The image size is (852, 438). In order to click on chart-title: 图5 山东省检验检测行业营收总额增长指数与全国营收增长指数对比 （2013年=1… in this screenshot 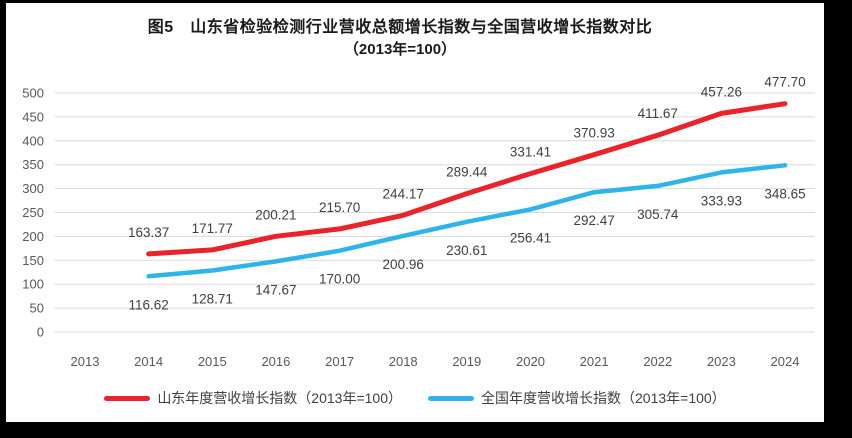, I will do `click(415, 38)`.